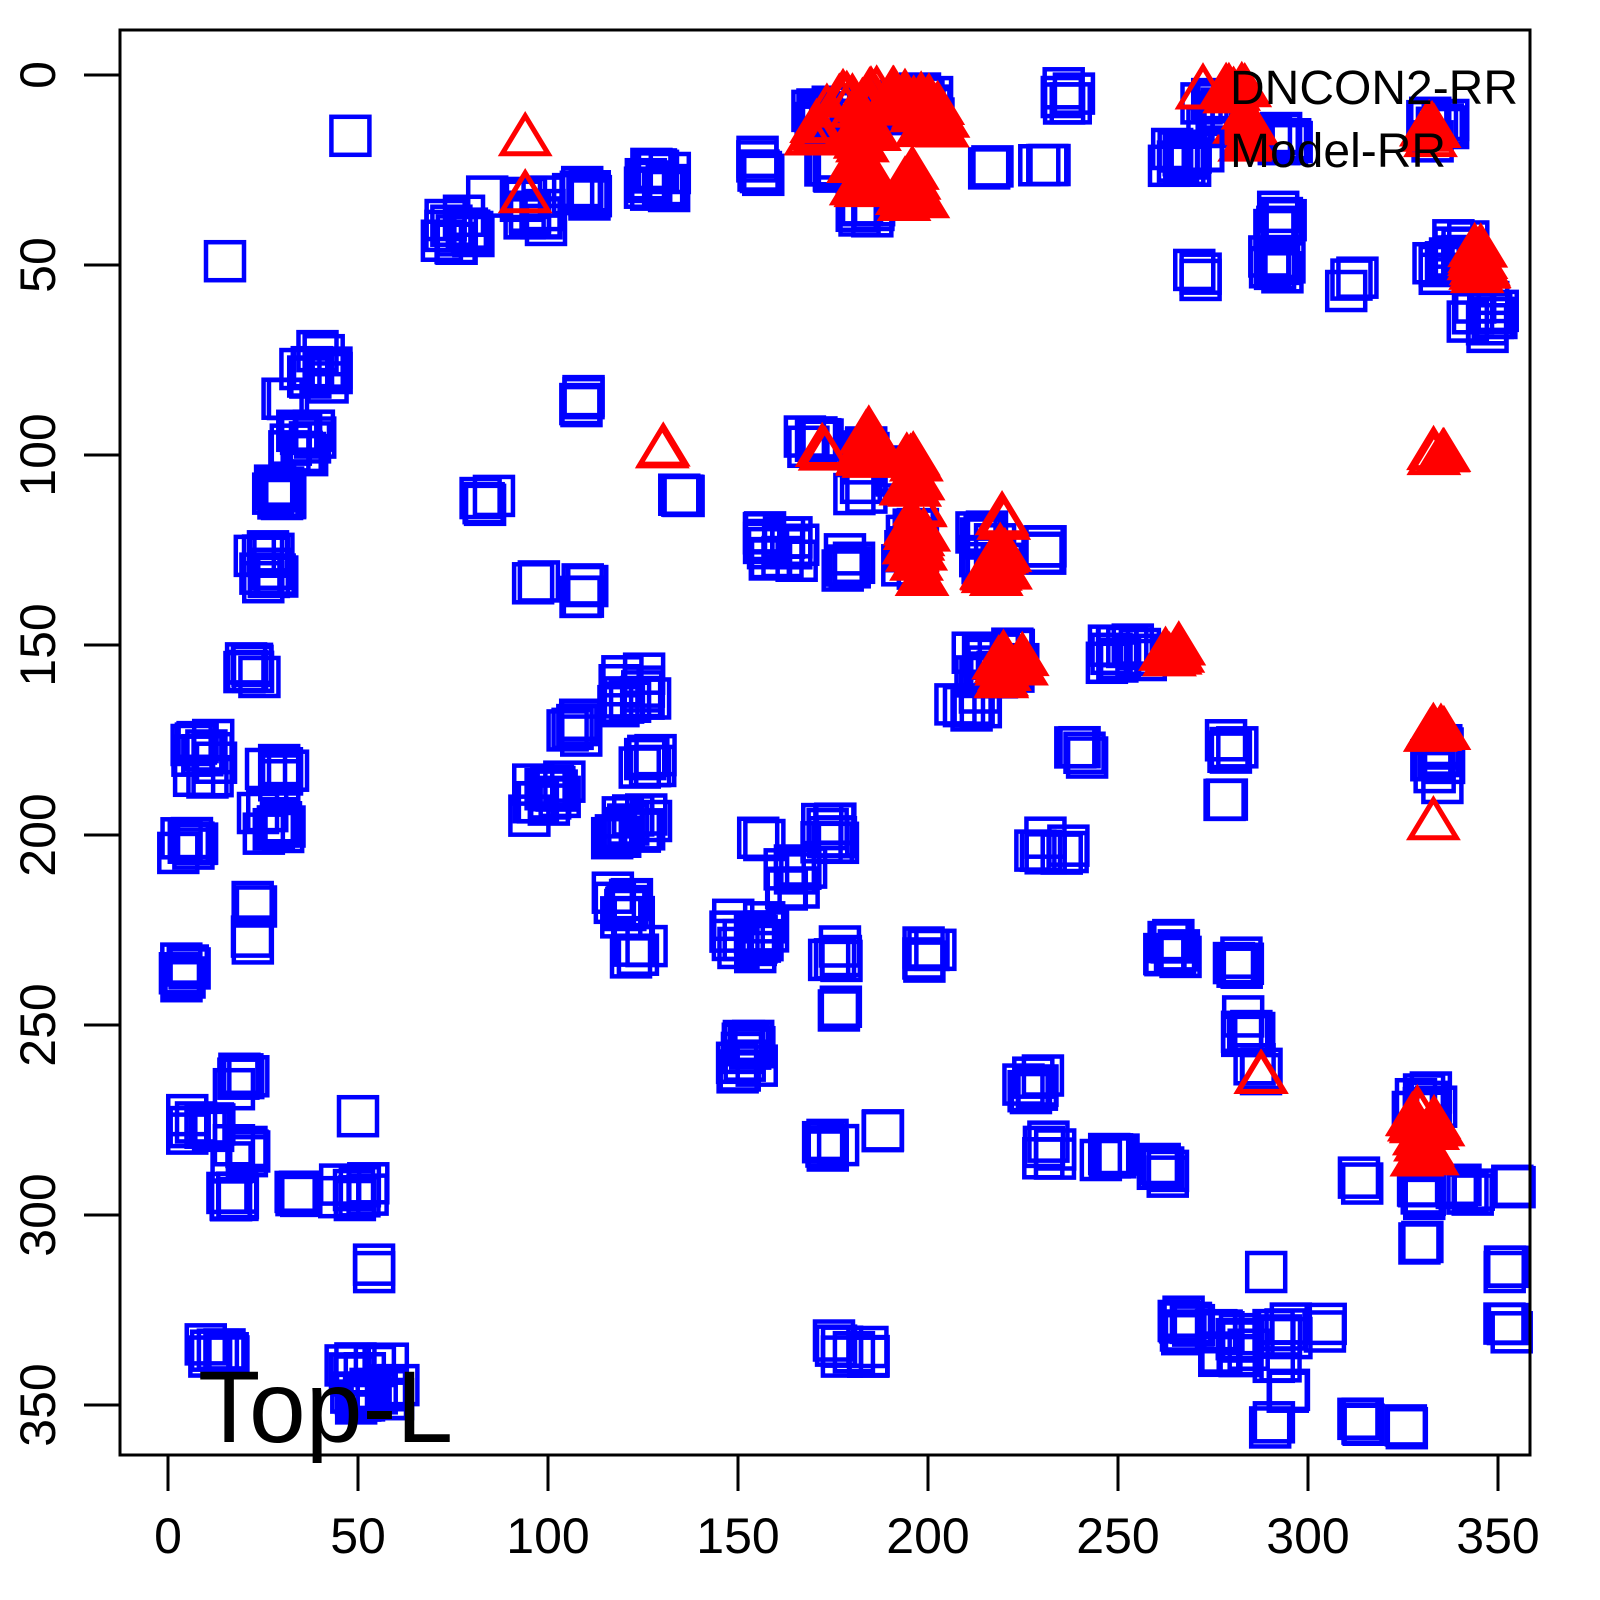  What do you see at coordinates (38, 265) in the screenshot?
I see `y-axis-tick-label: 50` at bounding box center [38, 265].